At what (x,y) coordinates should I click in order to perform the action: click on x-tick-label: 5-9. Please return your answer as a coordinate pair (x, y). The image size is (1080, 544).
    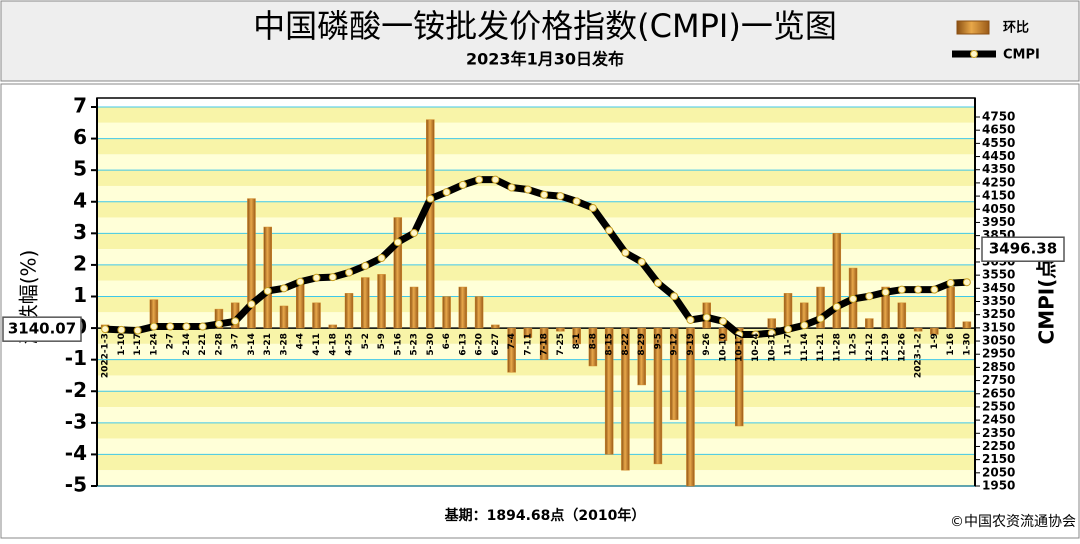
    Looking at the image, I should click on (382, 341).